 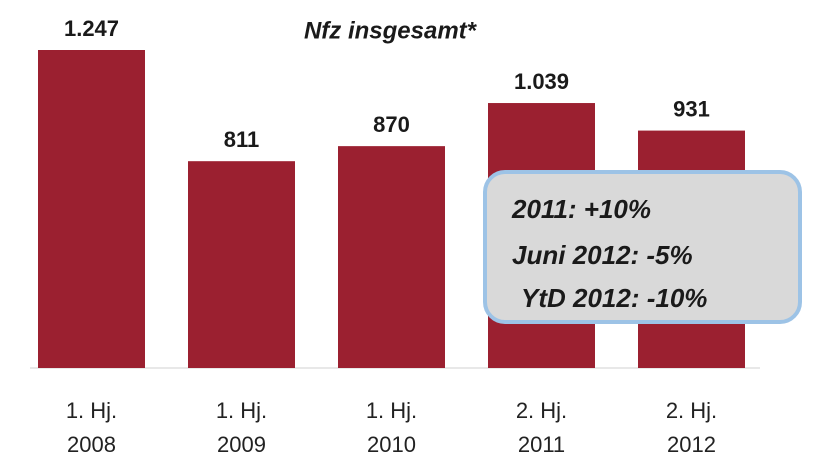 I want to click on value-label: 870, so click(x=391, y=124).